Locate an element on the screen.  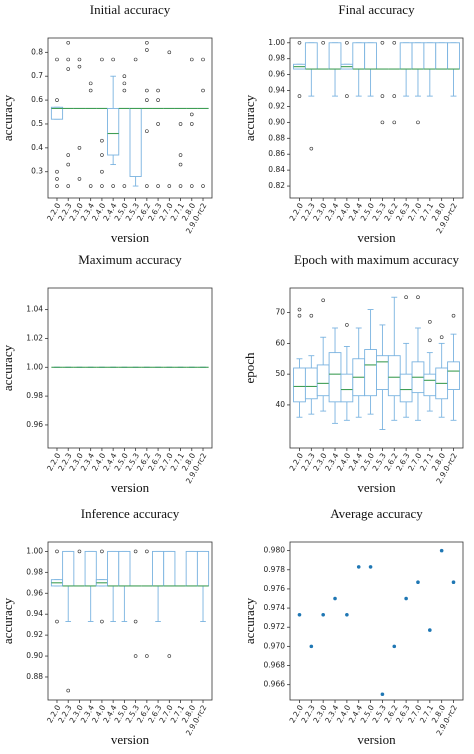
y-tick-label: 70 is located at coordinates (280, 312).